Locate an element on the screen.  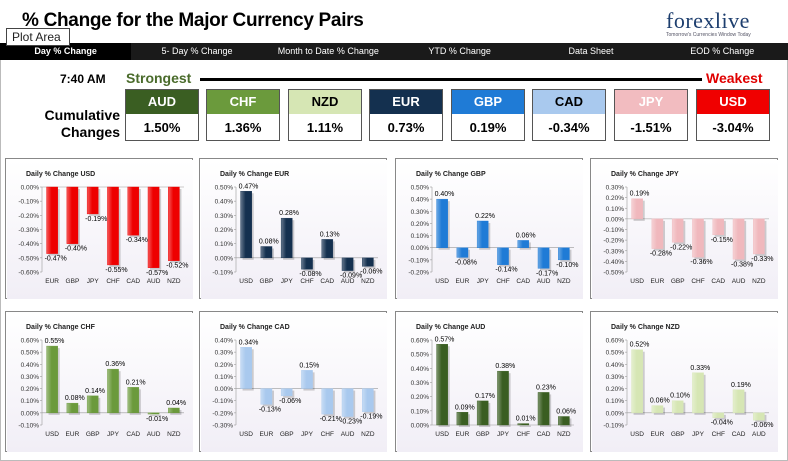
y-tick-label: 0.20% is located at coordinates (30, 389).